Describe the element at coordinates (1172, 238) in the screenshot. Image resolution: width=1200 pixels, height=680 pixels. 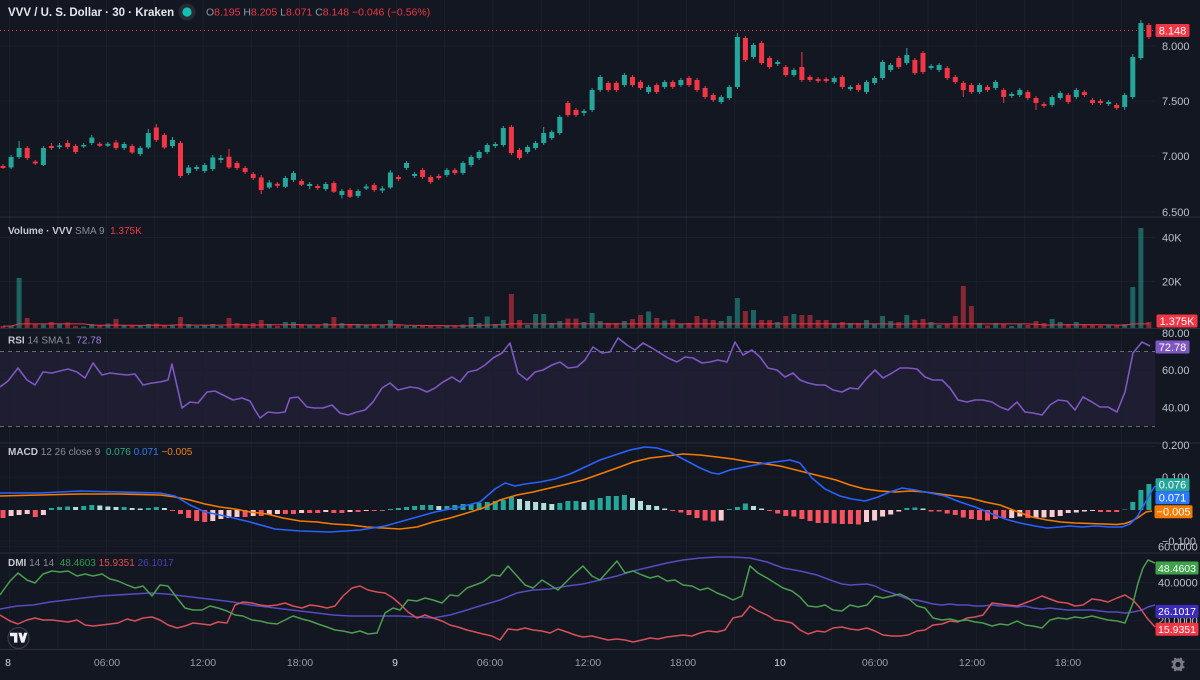
I see `svg-text: 40K` at that location.